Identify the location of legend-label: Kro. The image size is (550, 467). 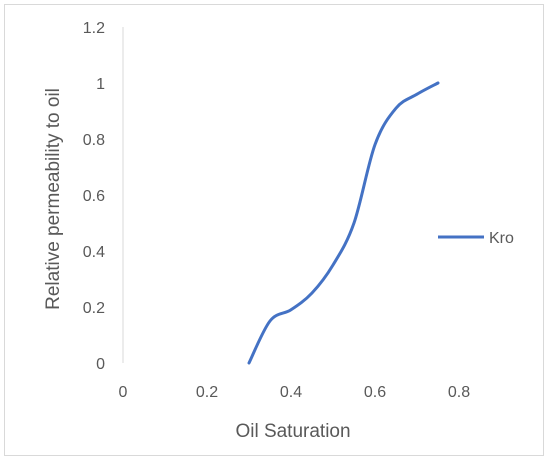
(501, 238).